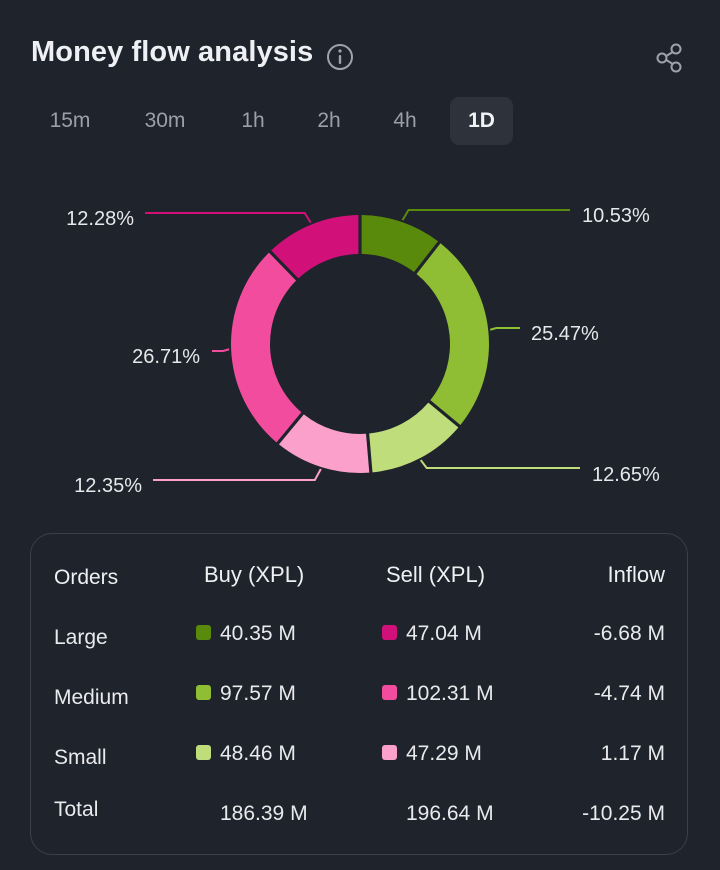 Image resolution: width=720 pixels, height=870 pixels. I want to click on row-large-buy: 40.35 M, so click(246, 634).